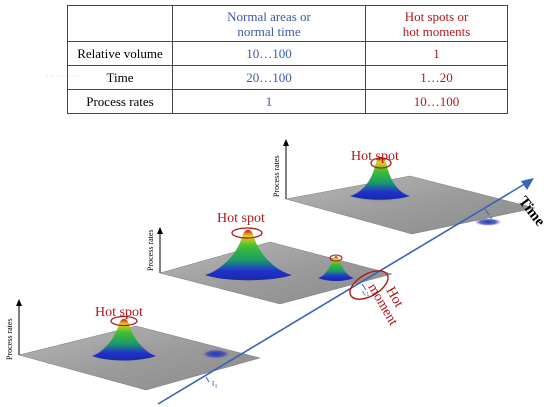 This screenshot has height=407, width=550. I want to click on ghost-text: ··· ···· ····, so click(63, 76).